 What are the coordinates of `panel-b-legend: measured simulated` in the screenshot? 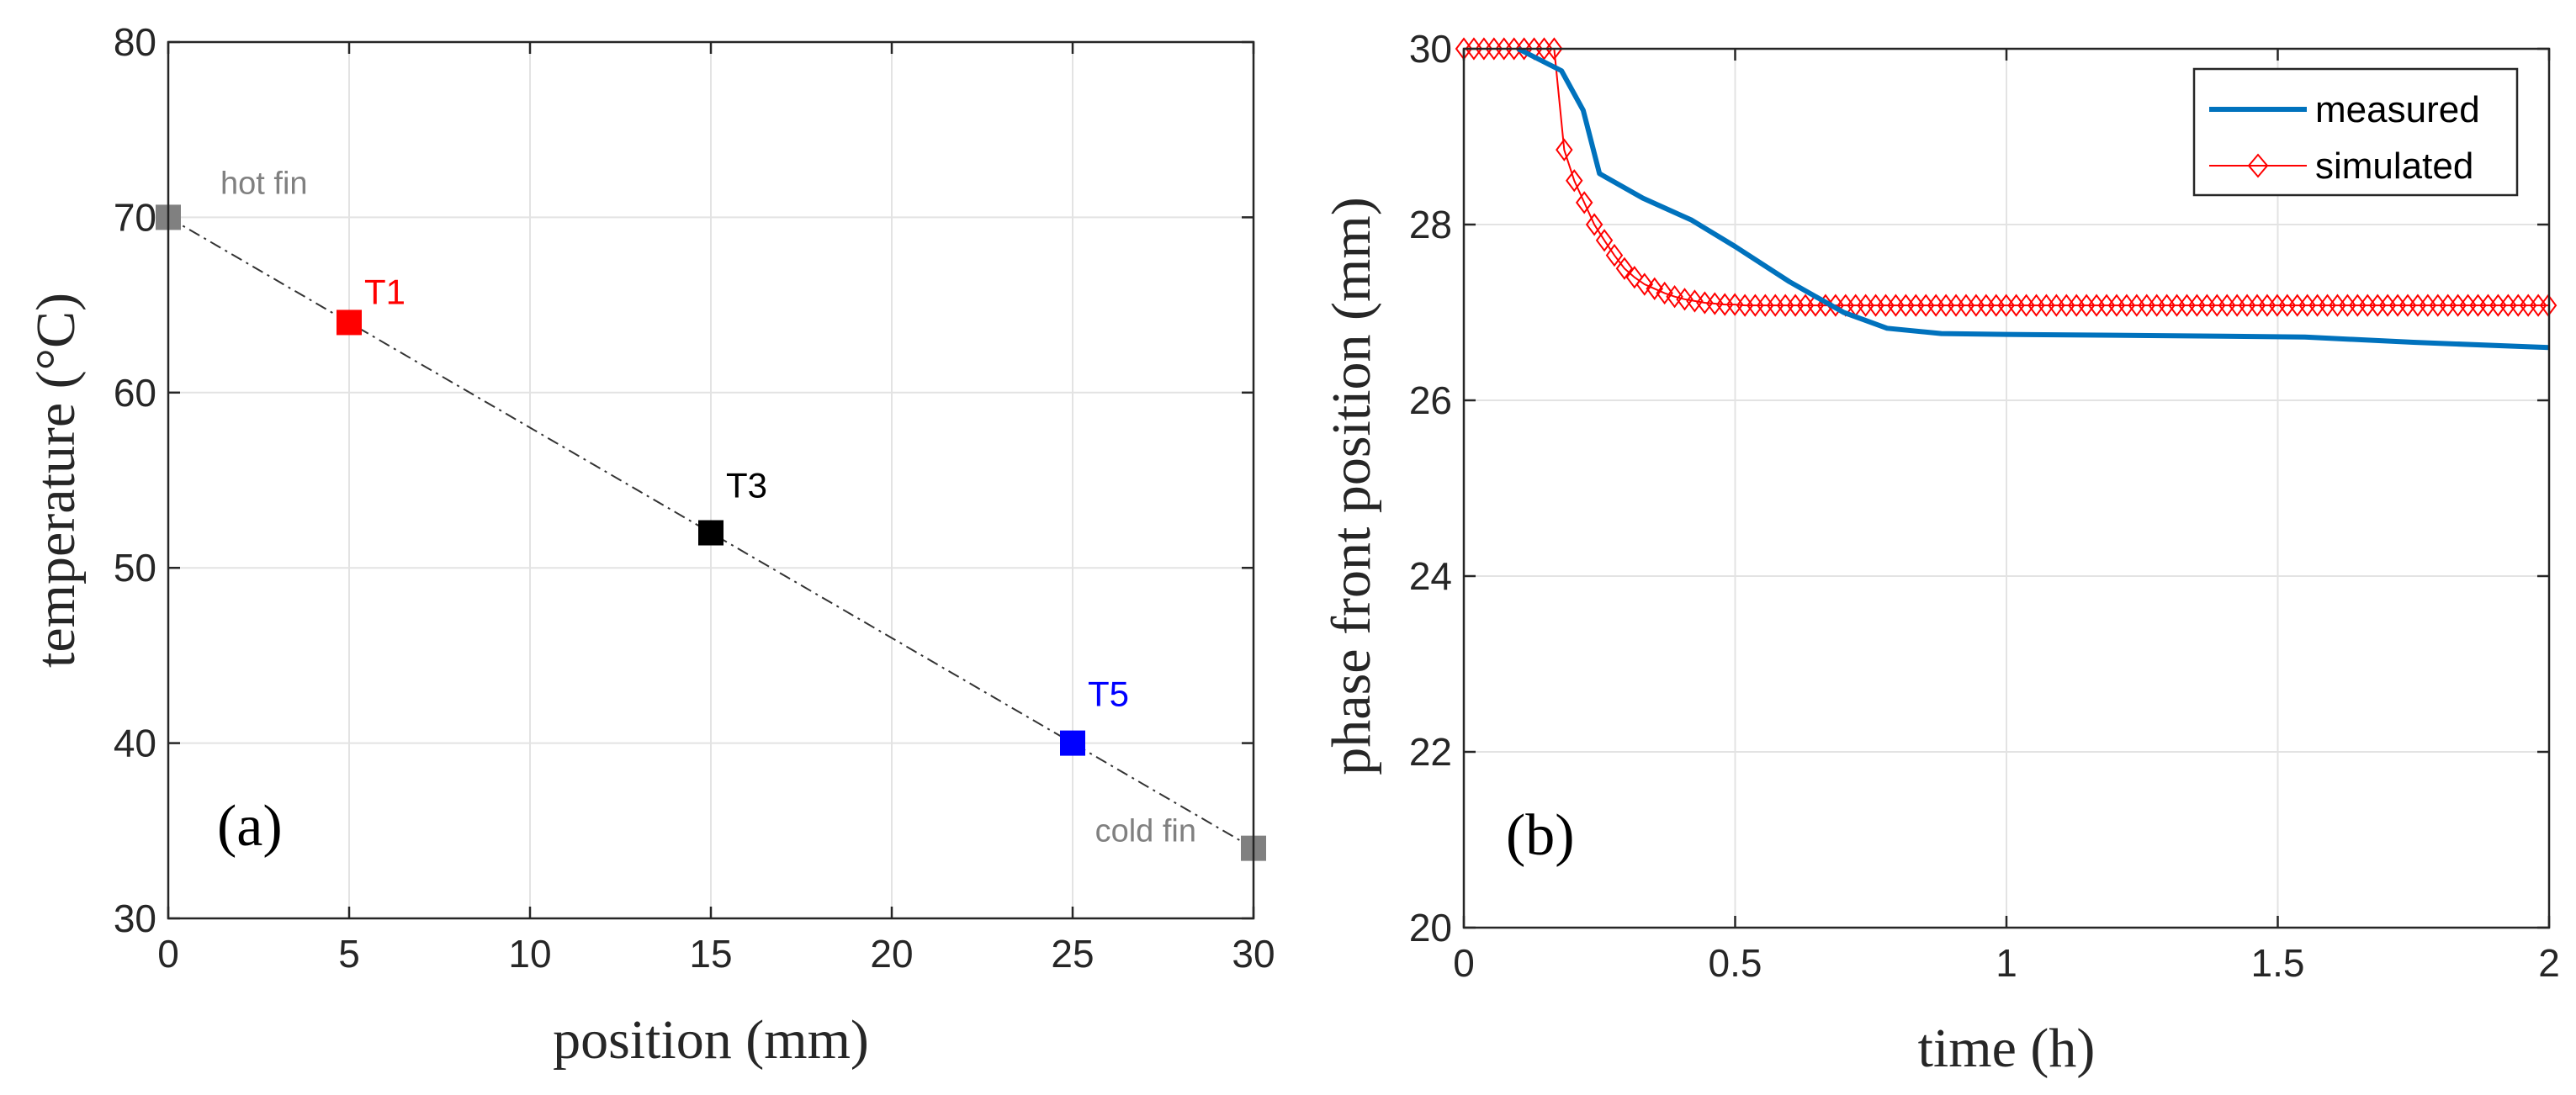 It's located at (2355, 132).